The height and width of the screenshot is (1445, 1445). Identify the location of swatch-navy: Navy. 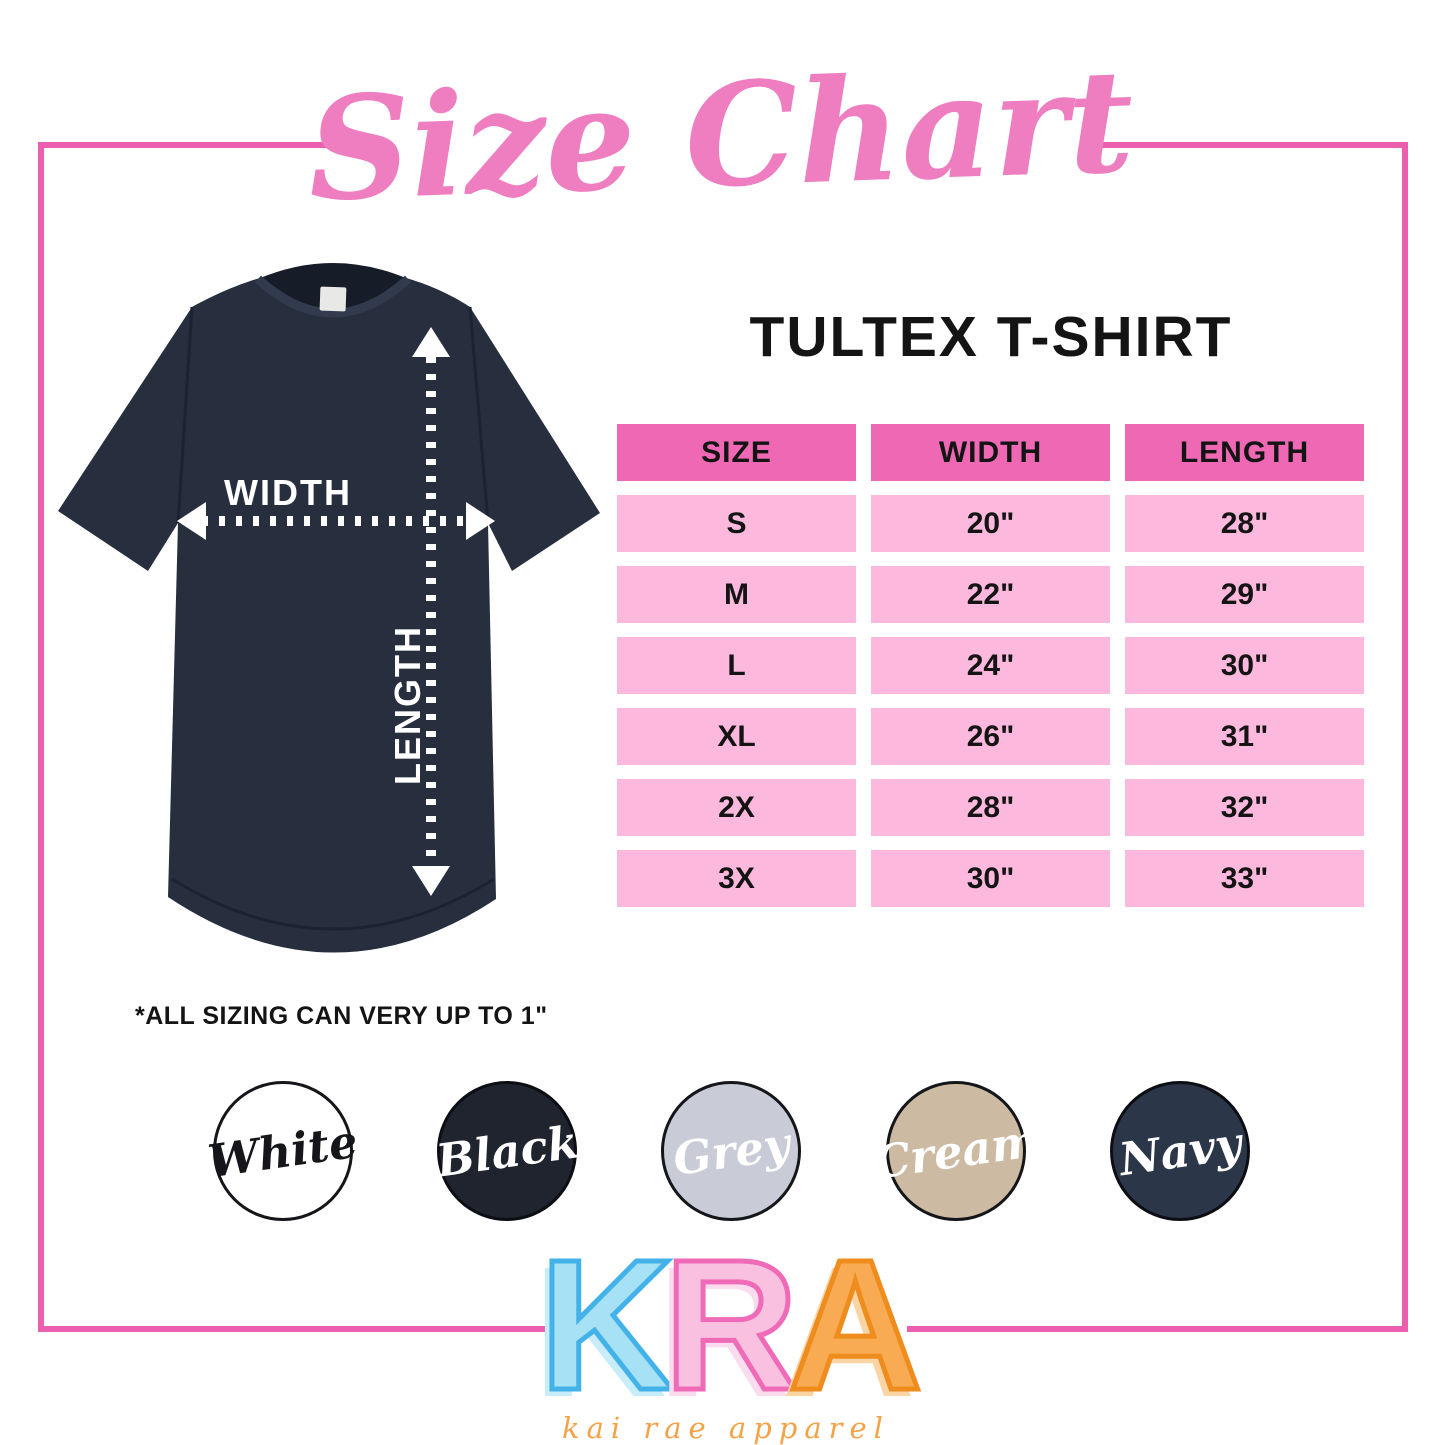
(1180, 1151).